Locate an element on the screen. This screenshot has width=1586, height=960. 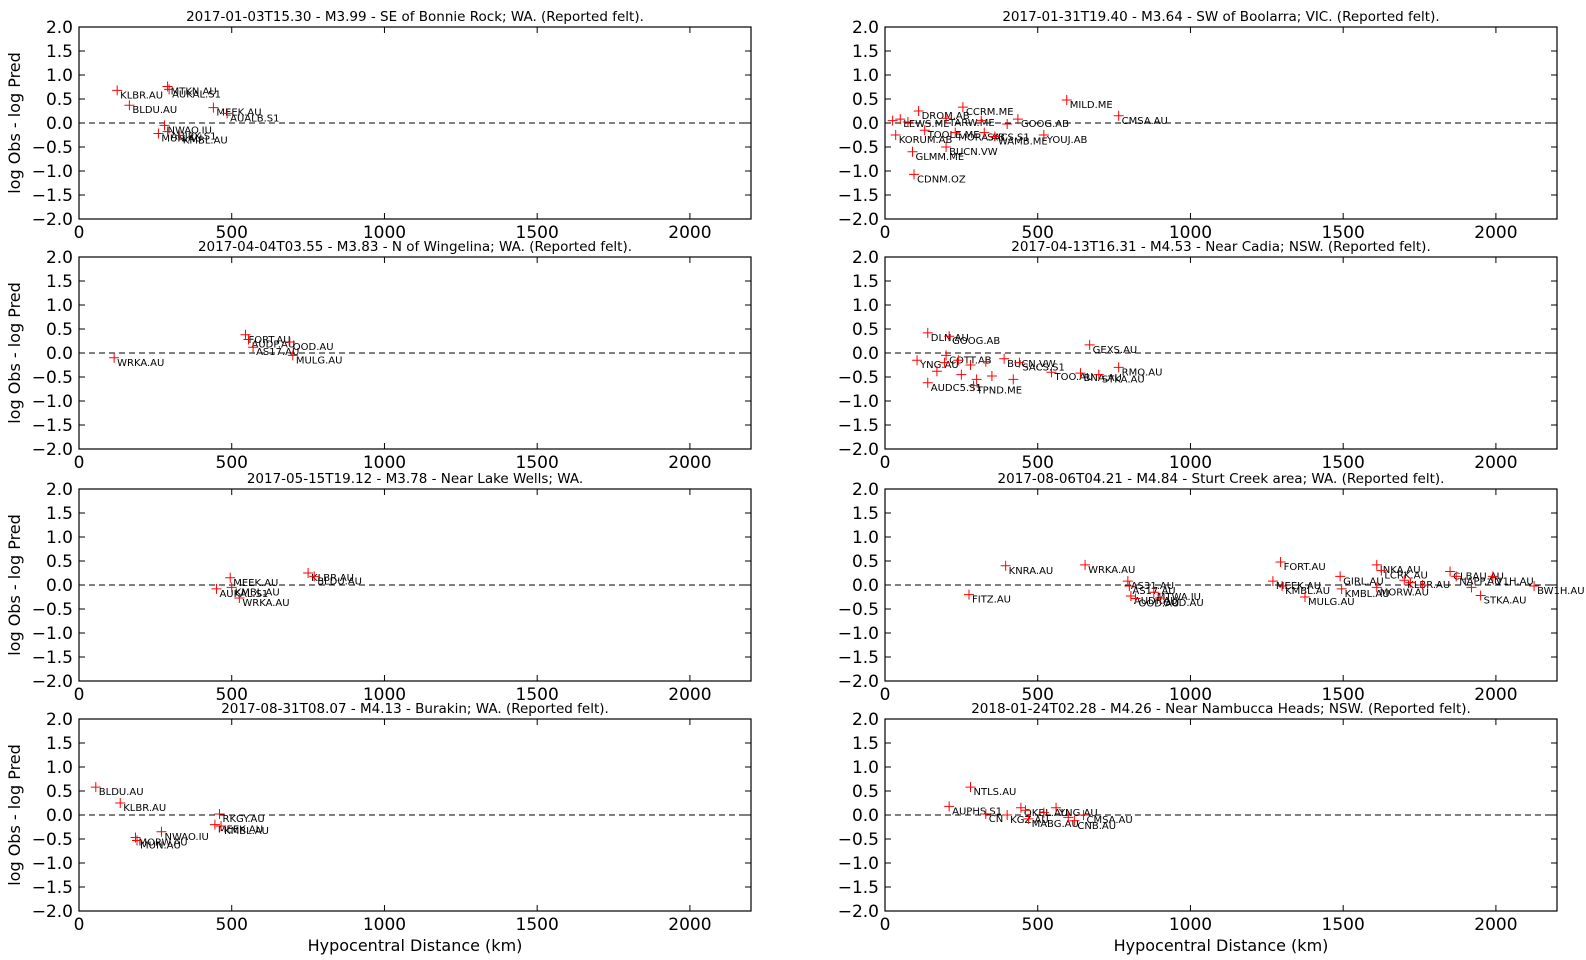
station-label: AUPHS.S1 is located at coordinates (977, 811).